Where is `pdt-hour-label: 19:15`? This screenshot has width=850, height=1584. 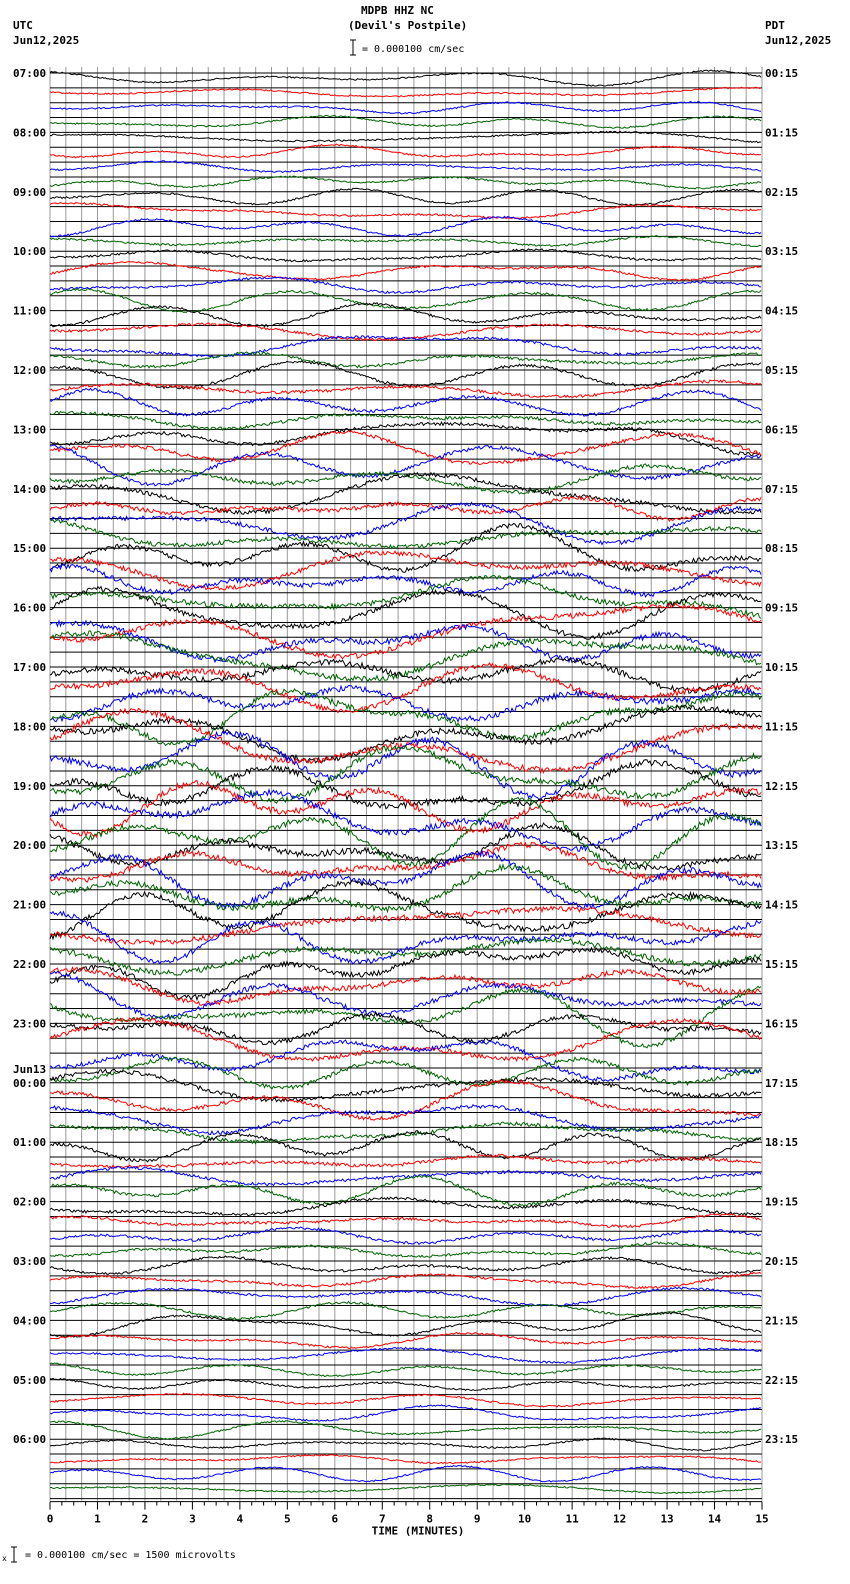 pdt-hour-label: 19:15 is located at coordinates (781, 1202).